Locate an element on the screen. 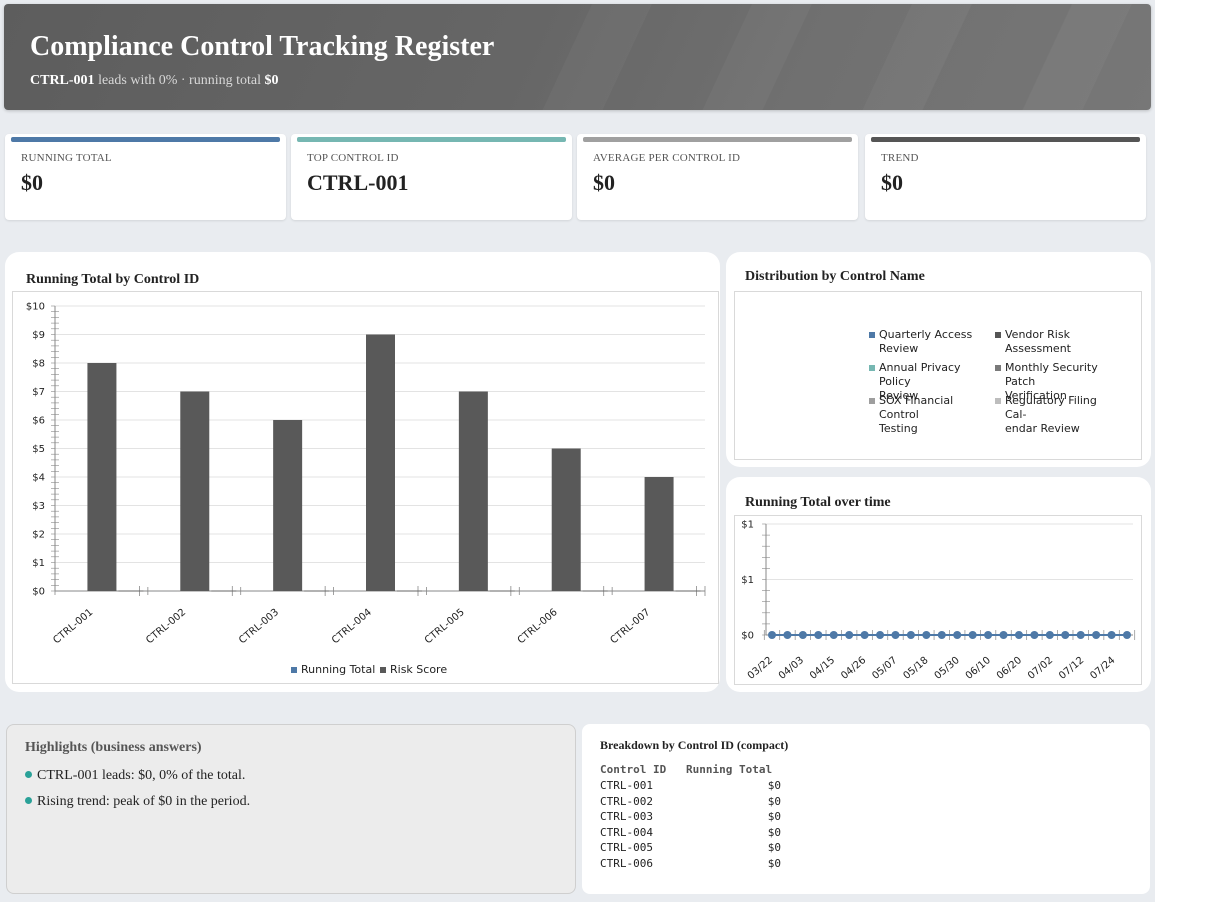  legend-label-line: Verification is located at coordinates (1036, 395).